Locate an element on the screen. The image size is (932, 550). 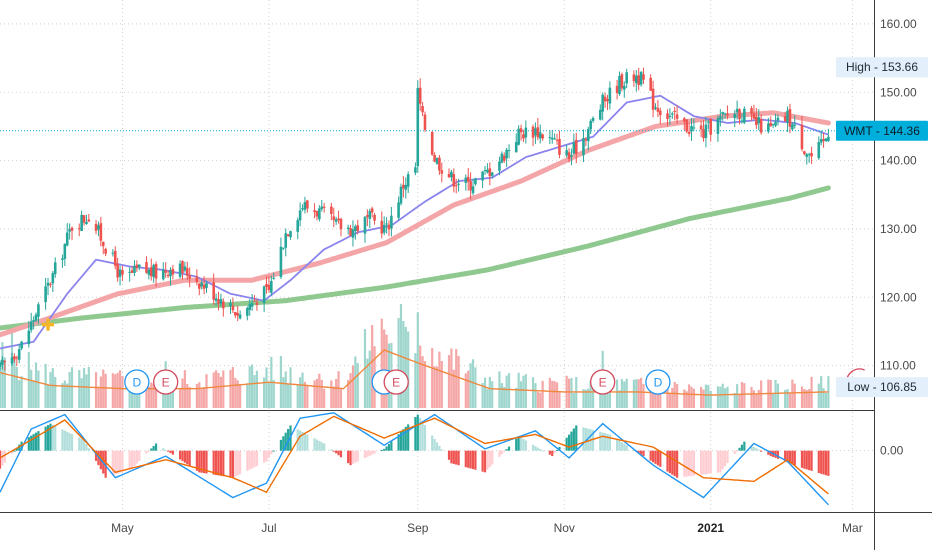
time-tick-label: Mar is located at coordinates (852, 528).